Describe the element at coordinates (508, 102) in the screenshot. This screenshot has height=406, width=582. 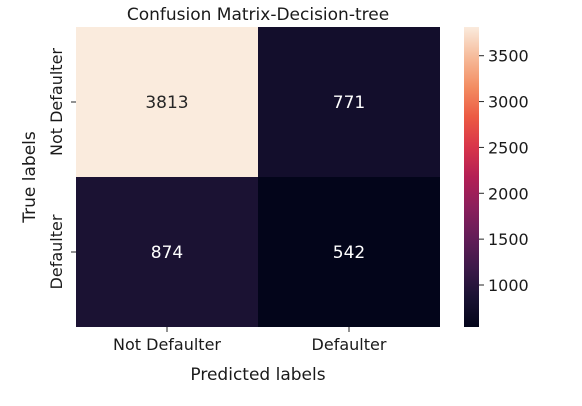
I see `colorbar-tick-label: 3000` at that location.